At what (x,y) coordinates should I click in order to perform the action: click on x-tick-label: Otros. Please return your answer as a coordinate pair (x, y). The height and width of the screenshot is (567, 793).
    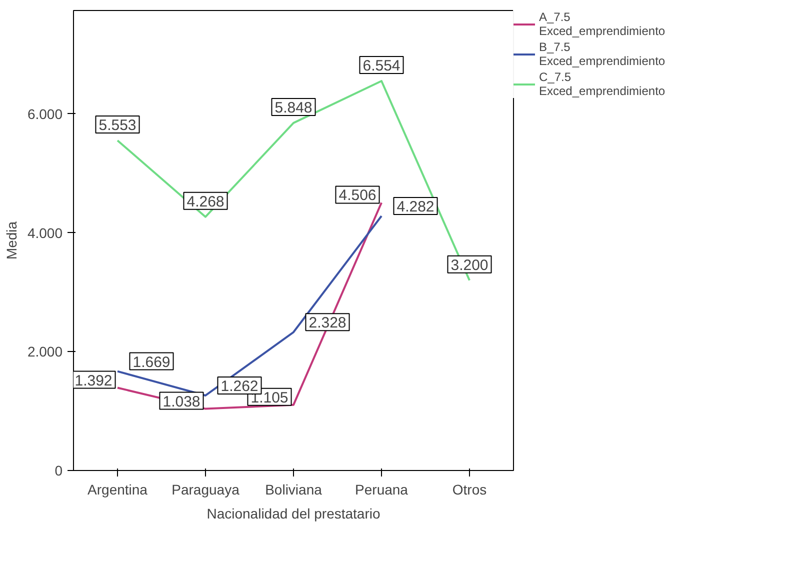
    Looking at the image, I should click on (469, 490).